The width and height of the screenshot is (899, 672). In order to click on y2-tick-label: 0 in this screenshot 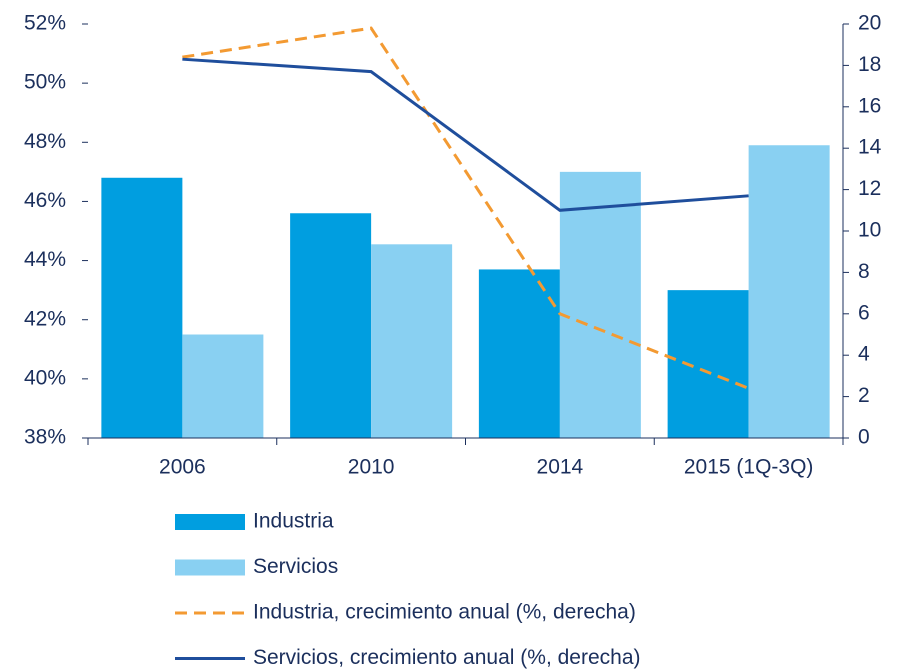, I will do `click(864, 437)`.